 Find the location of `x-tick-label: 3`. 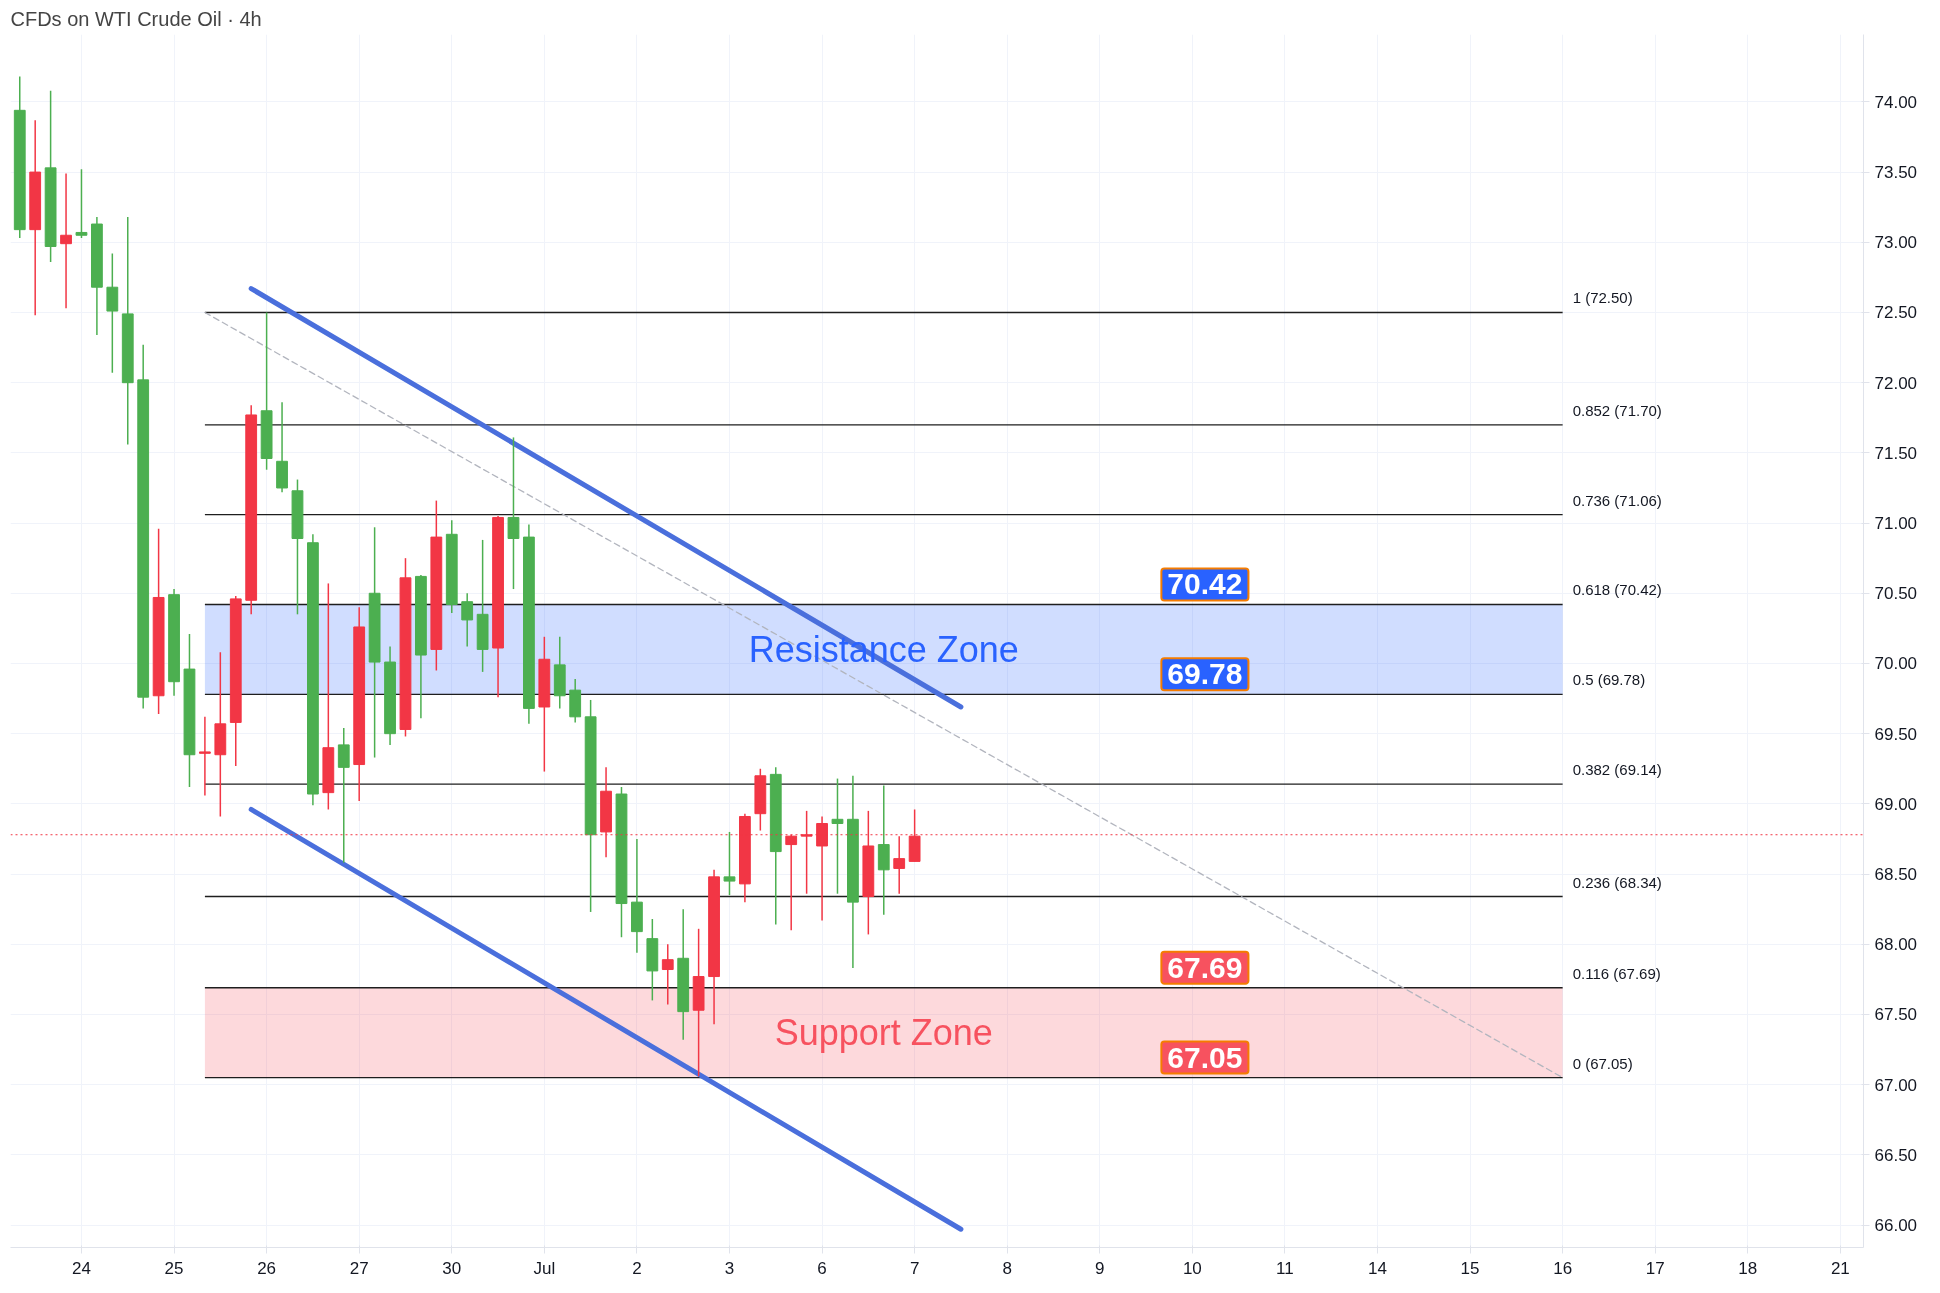

x-tick-label: 3 is located at coordinates (729, 1268).